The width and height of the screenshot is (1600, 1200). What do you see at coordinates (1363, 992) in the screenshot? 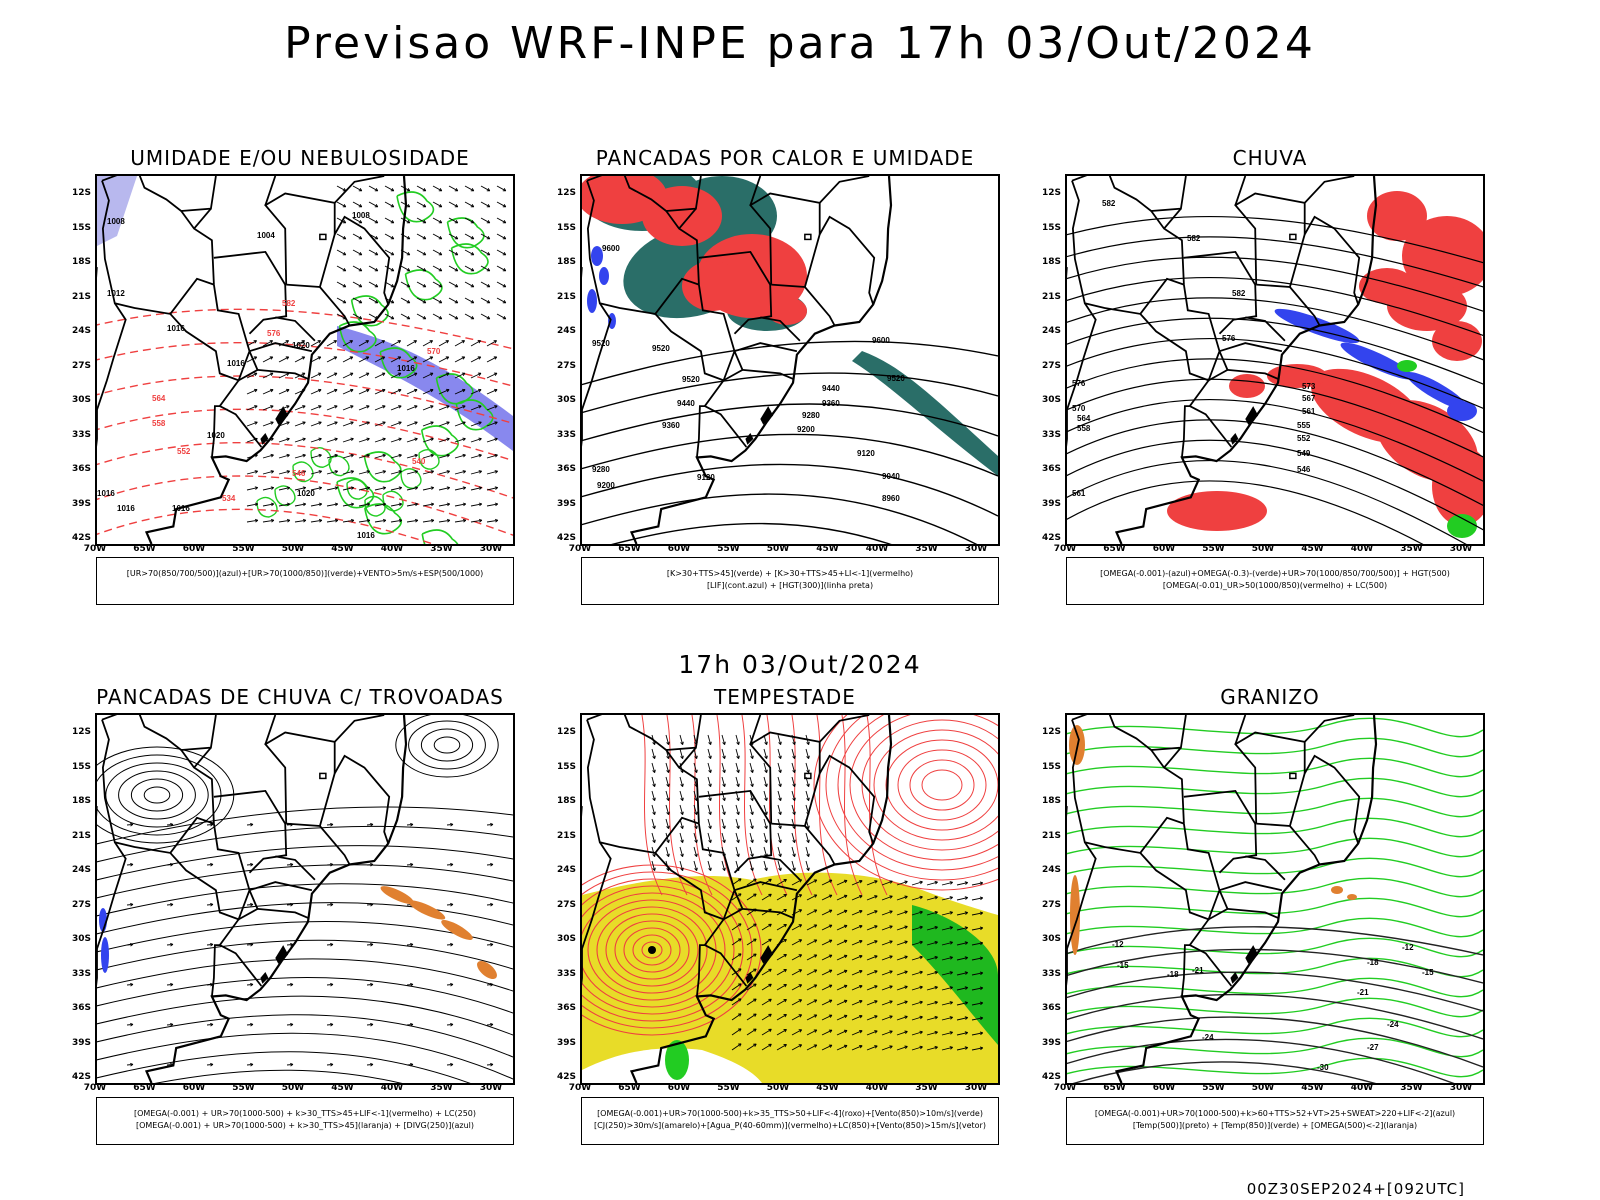
I see `contour-label: -21` at bounding box center [1363, 992].